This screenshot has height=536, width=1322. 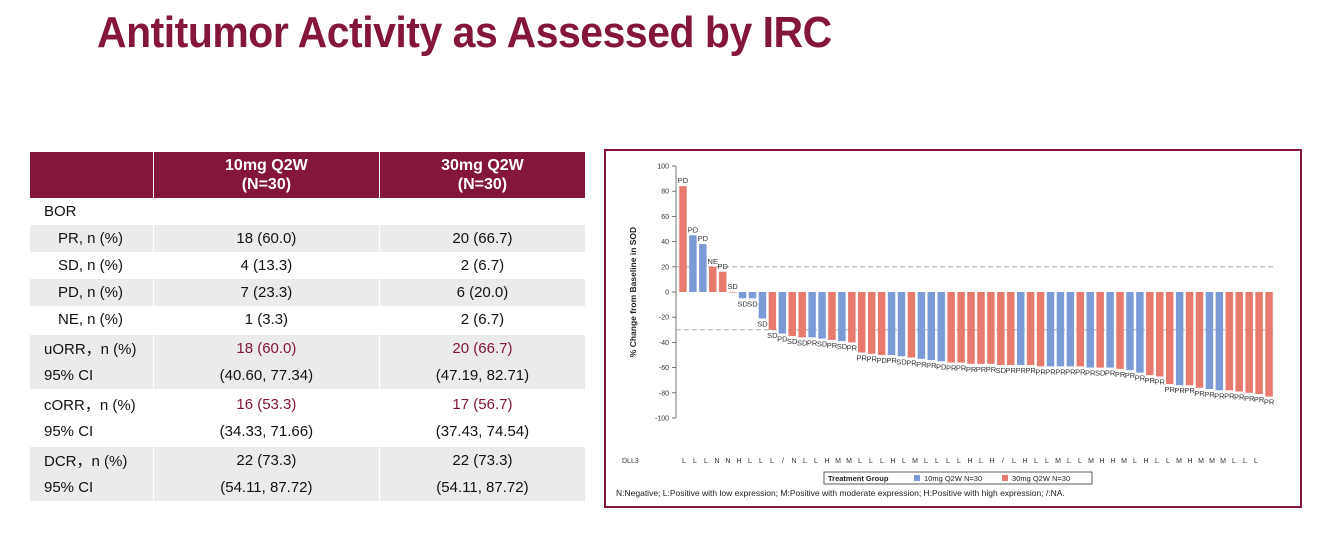 What do you see at coordinates (92, 459) in the screenshot?
I see `row-label: DCR，n (%)` at bounding box center [92, 459].